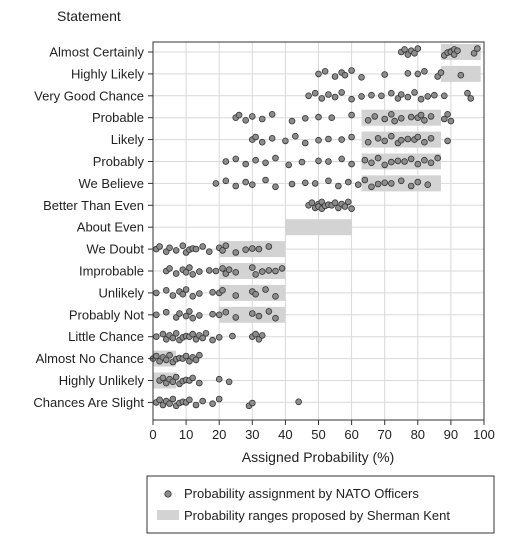 The width and height of the screenshot is (509, 537). What do you see at coordinates (90, 358) in the screenshot?
I see `category-label: Almost No Chance` at bounding box center [90, 358].